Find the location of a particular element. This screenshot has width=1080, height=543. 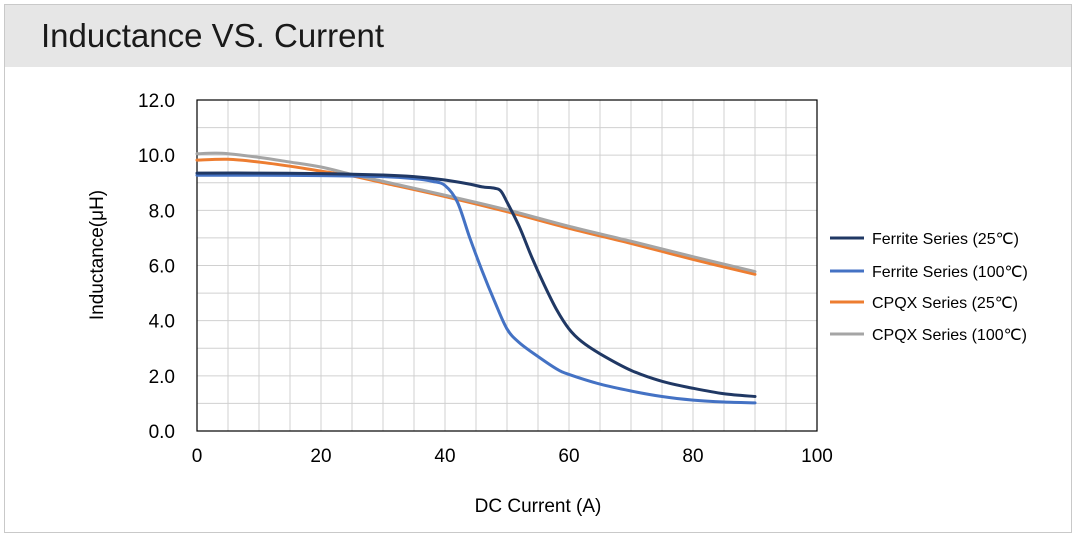

x-tick-label: 80 is located at coordinates (692, 456).